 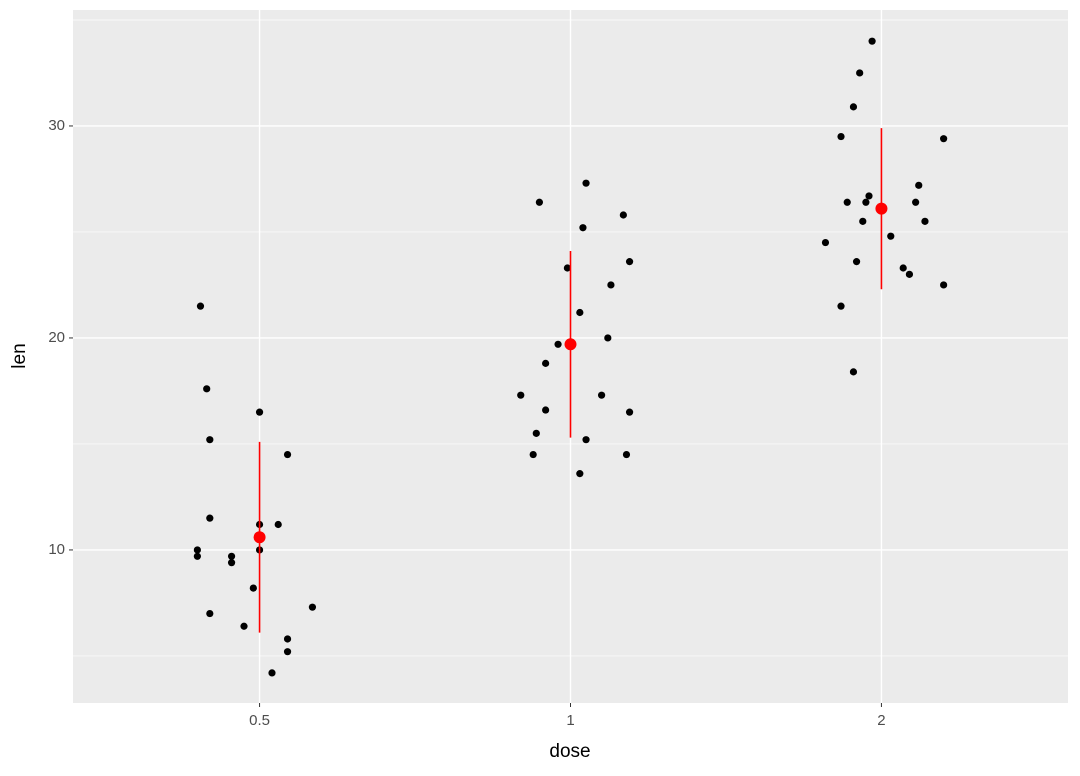 I want to click on y-tick-label: 10, so click(x=56, y=549).